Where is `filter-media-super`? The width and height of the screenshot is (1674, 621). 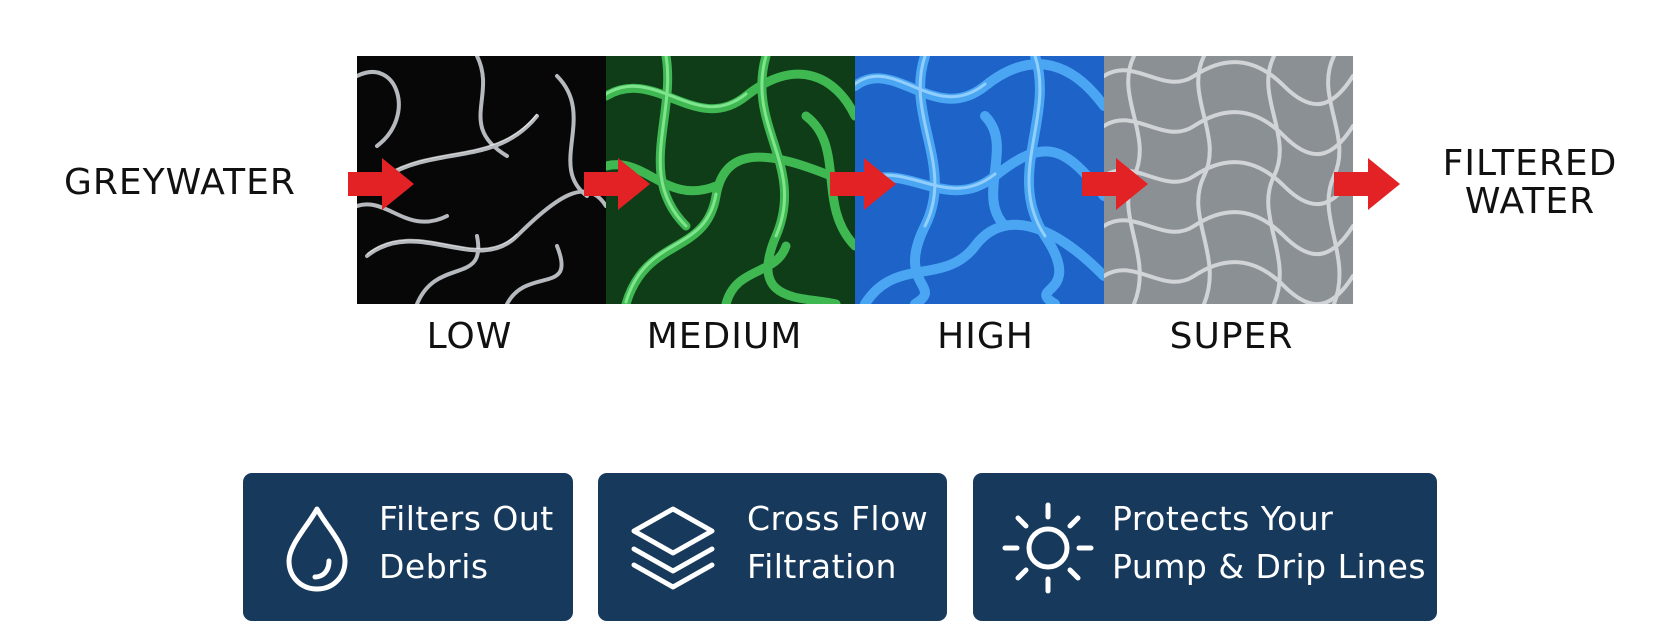 filter-media-super is located at coordinates (1228, 180).